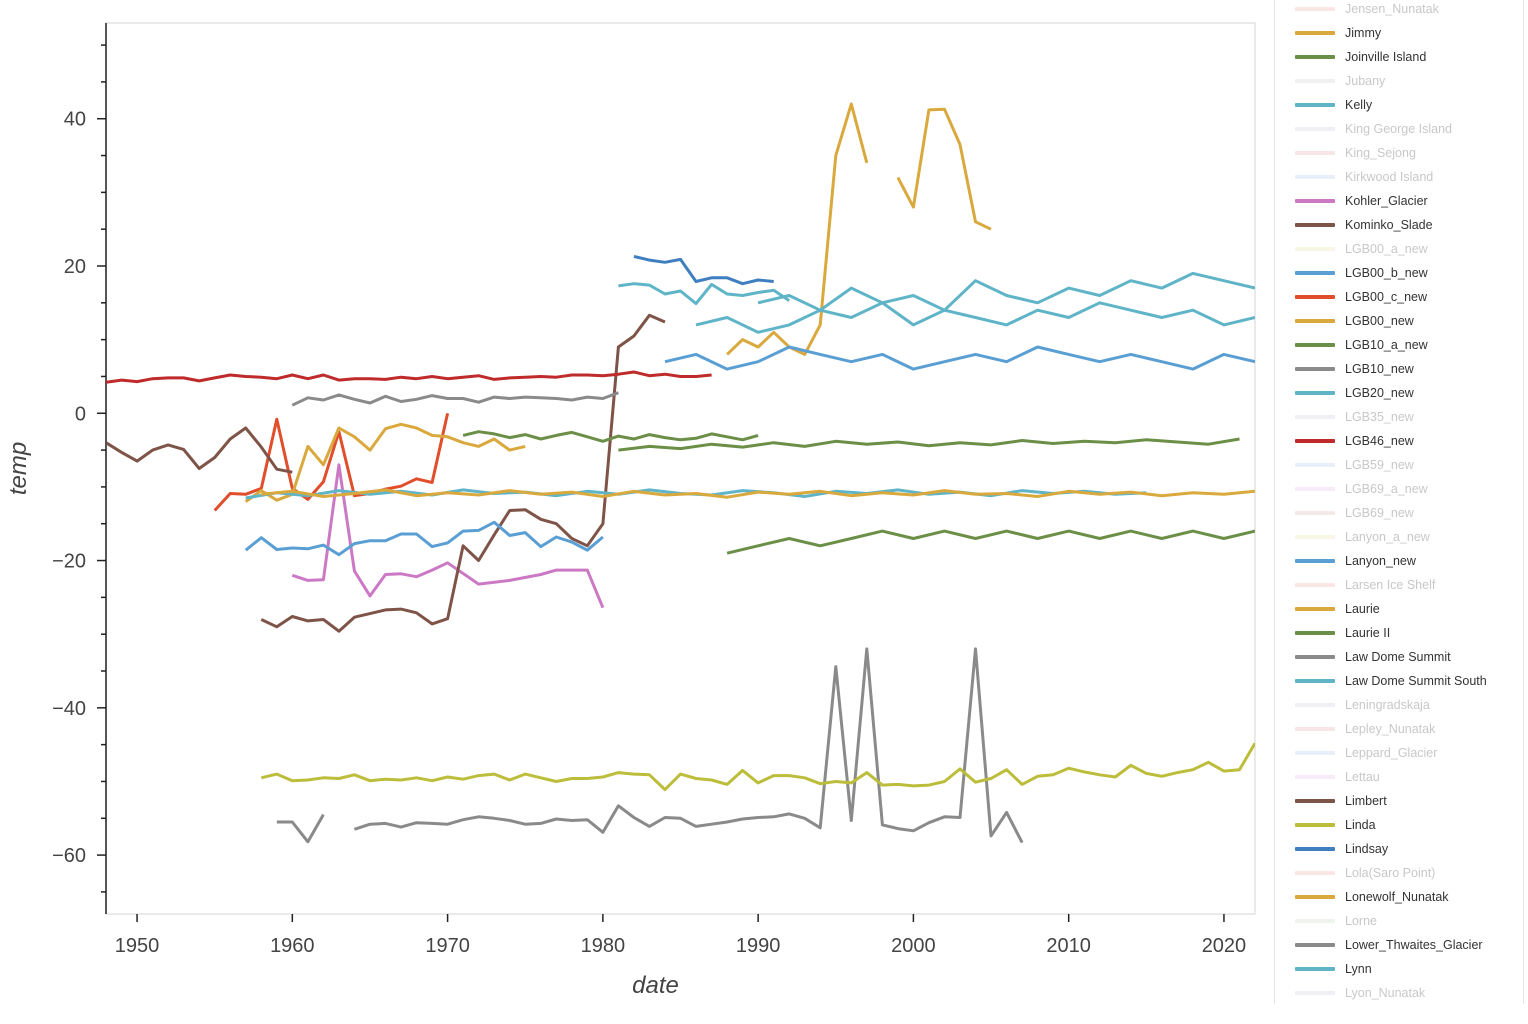 This screenshot has width=1528, height=1024. What do you see at coordinates (1354, 369) in the screenshot?
I see `legend-item-lgb10-new: LGB10_new` at bounding box center [1354, 369].